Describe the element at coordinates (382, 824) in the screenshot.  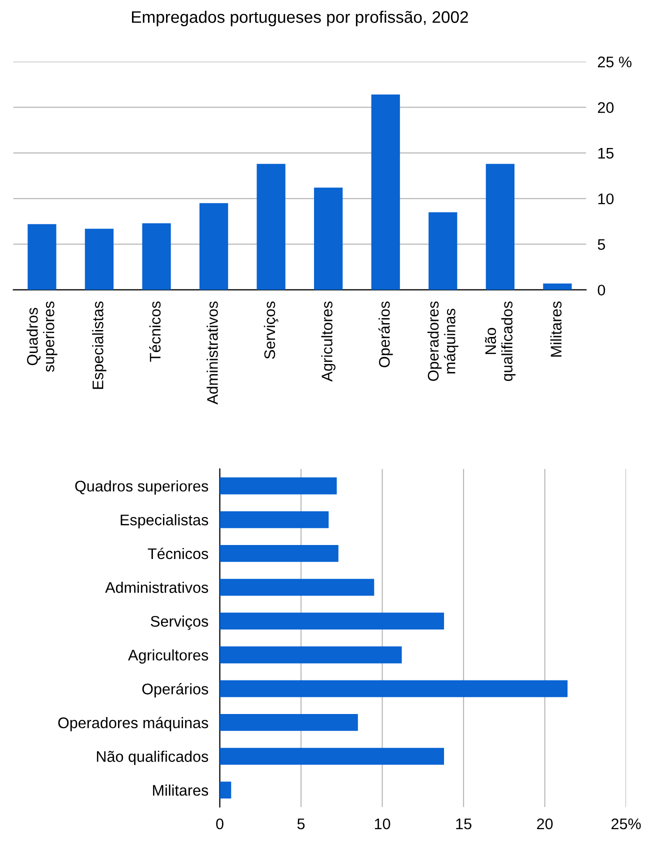
I see `x-tick-label: 10` at that location.